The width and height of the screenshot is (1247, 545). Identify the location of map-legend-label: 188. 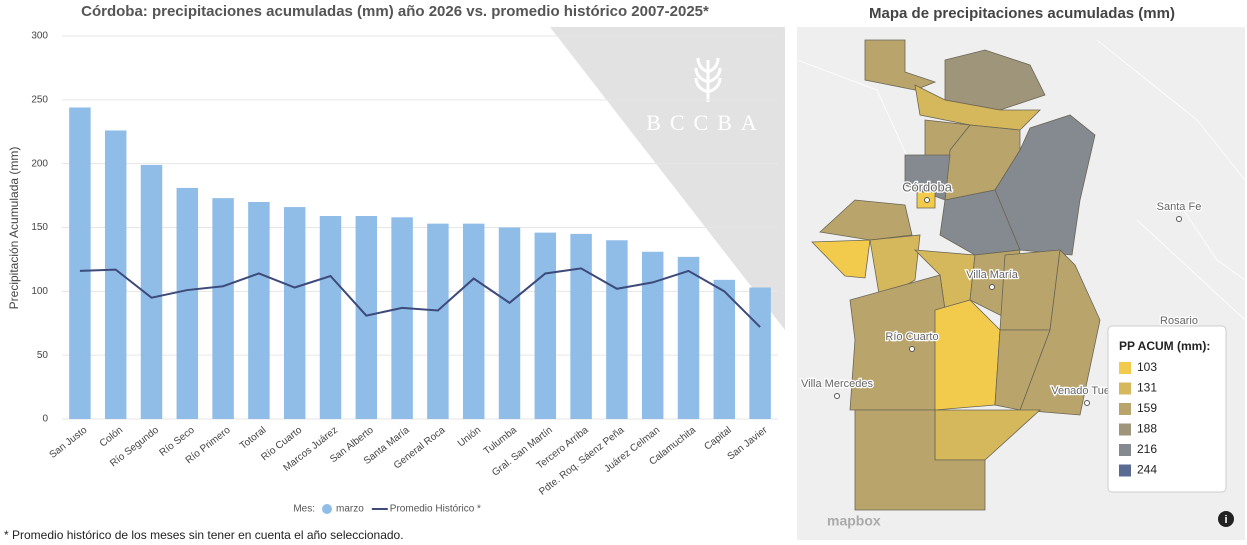
(1147, 429).